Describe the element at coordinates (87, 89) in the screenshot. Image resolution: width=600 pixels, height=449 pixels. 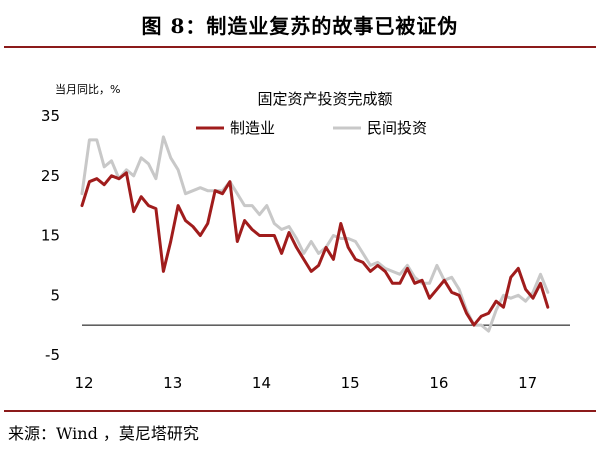
I see `y-axis-label: 当月同比，%` at that location.